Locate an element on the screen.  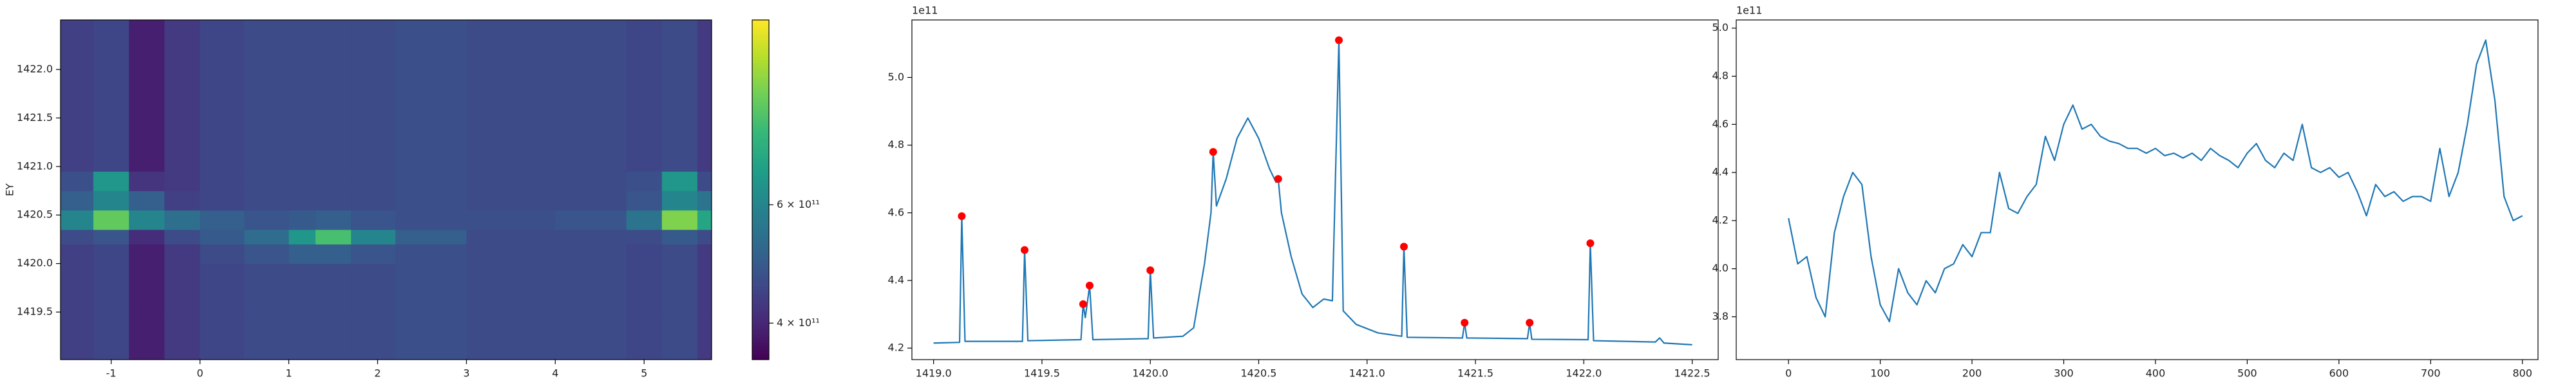
x-tick-label: 200 is located at coordinates (1972, 373).